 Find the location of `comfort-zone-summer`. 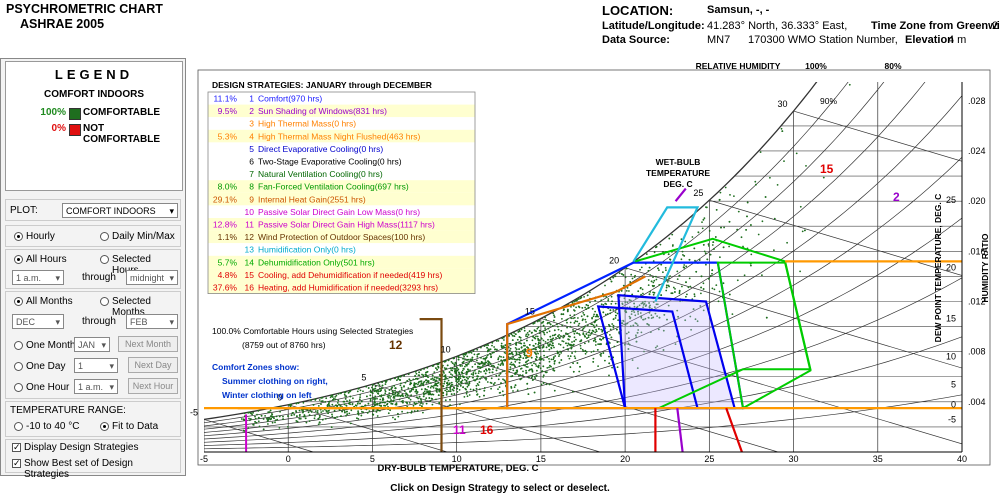

comfort-zone-summer is located at coordinates (677, 352).